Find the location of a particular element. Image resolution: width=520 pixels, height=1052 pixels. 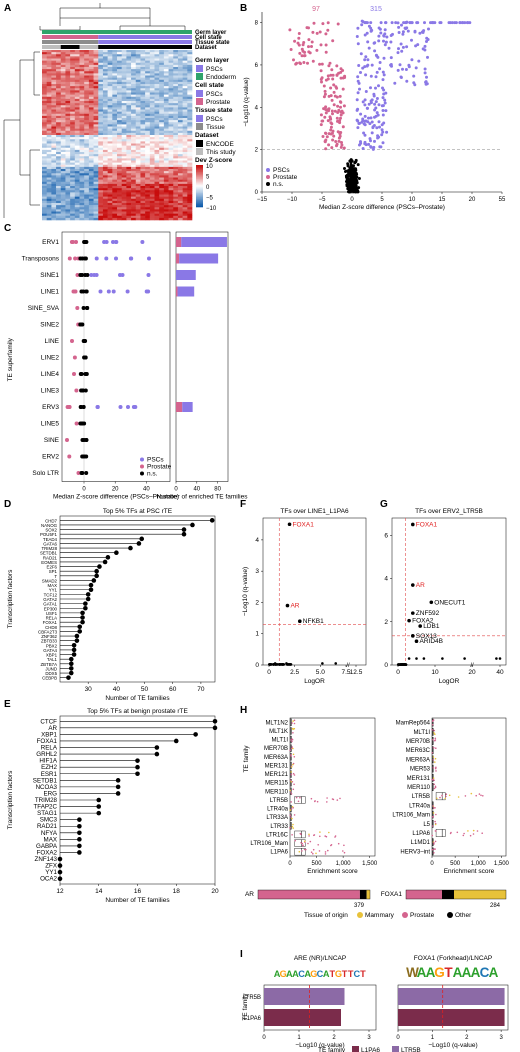

chart-title: Top 5% TFs at PSC rTE is located at coordinates (138, 511).